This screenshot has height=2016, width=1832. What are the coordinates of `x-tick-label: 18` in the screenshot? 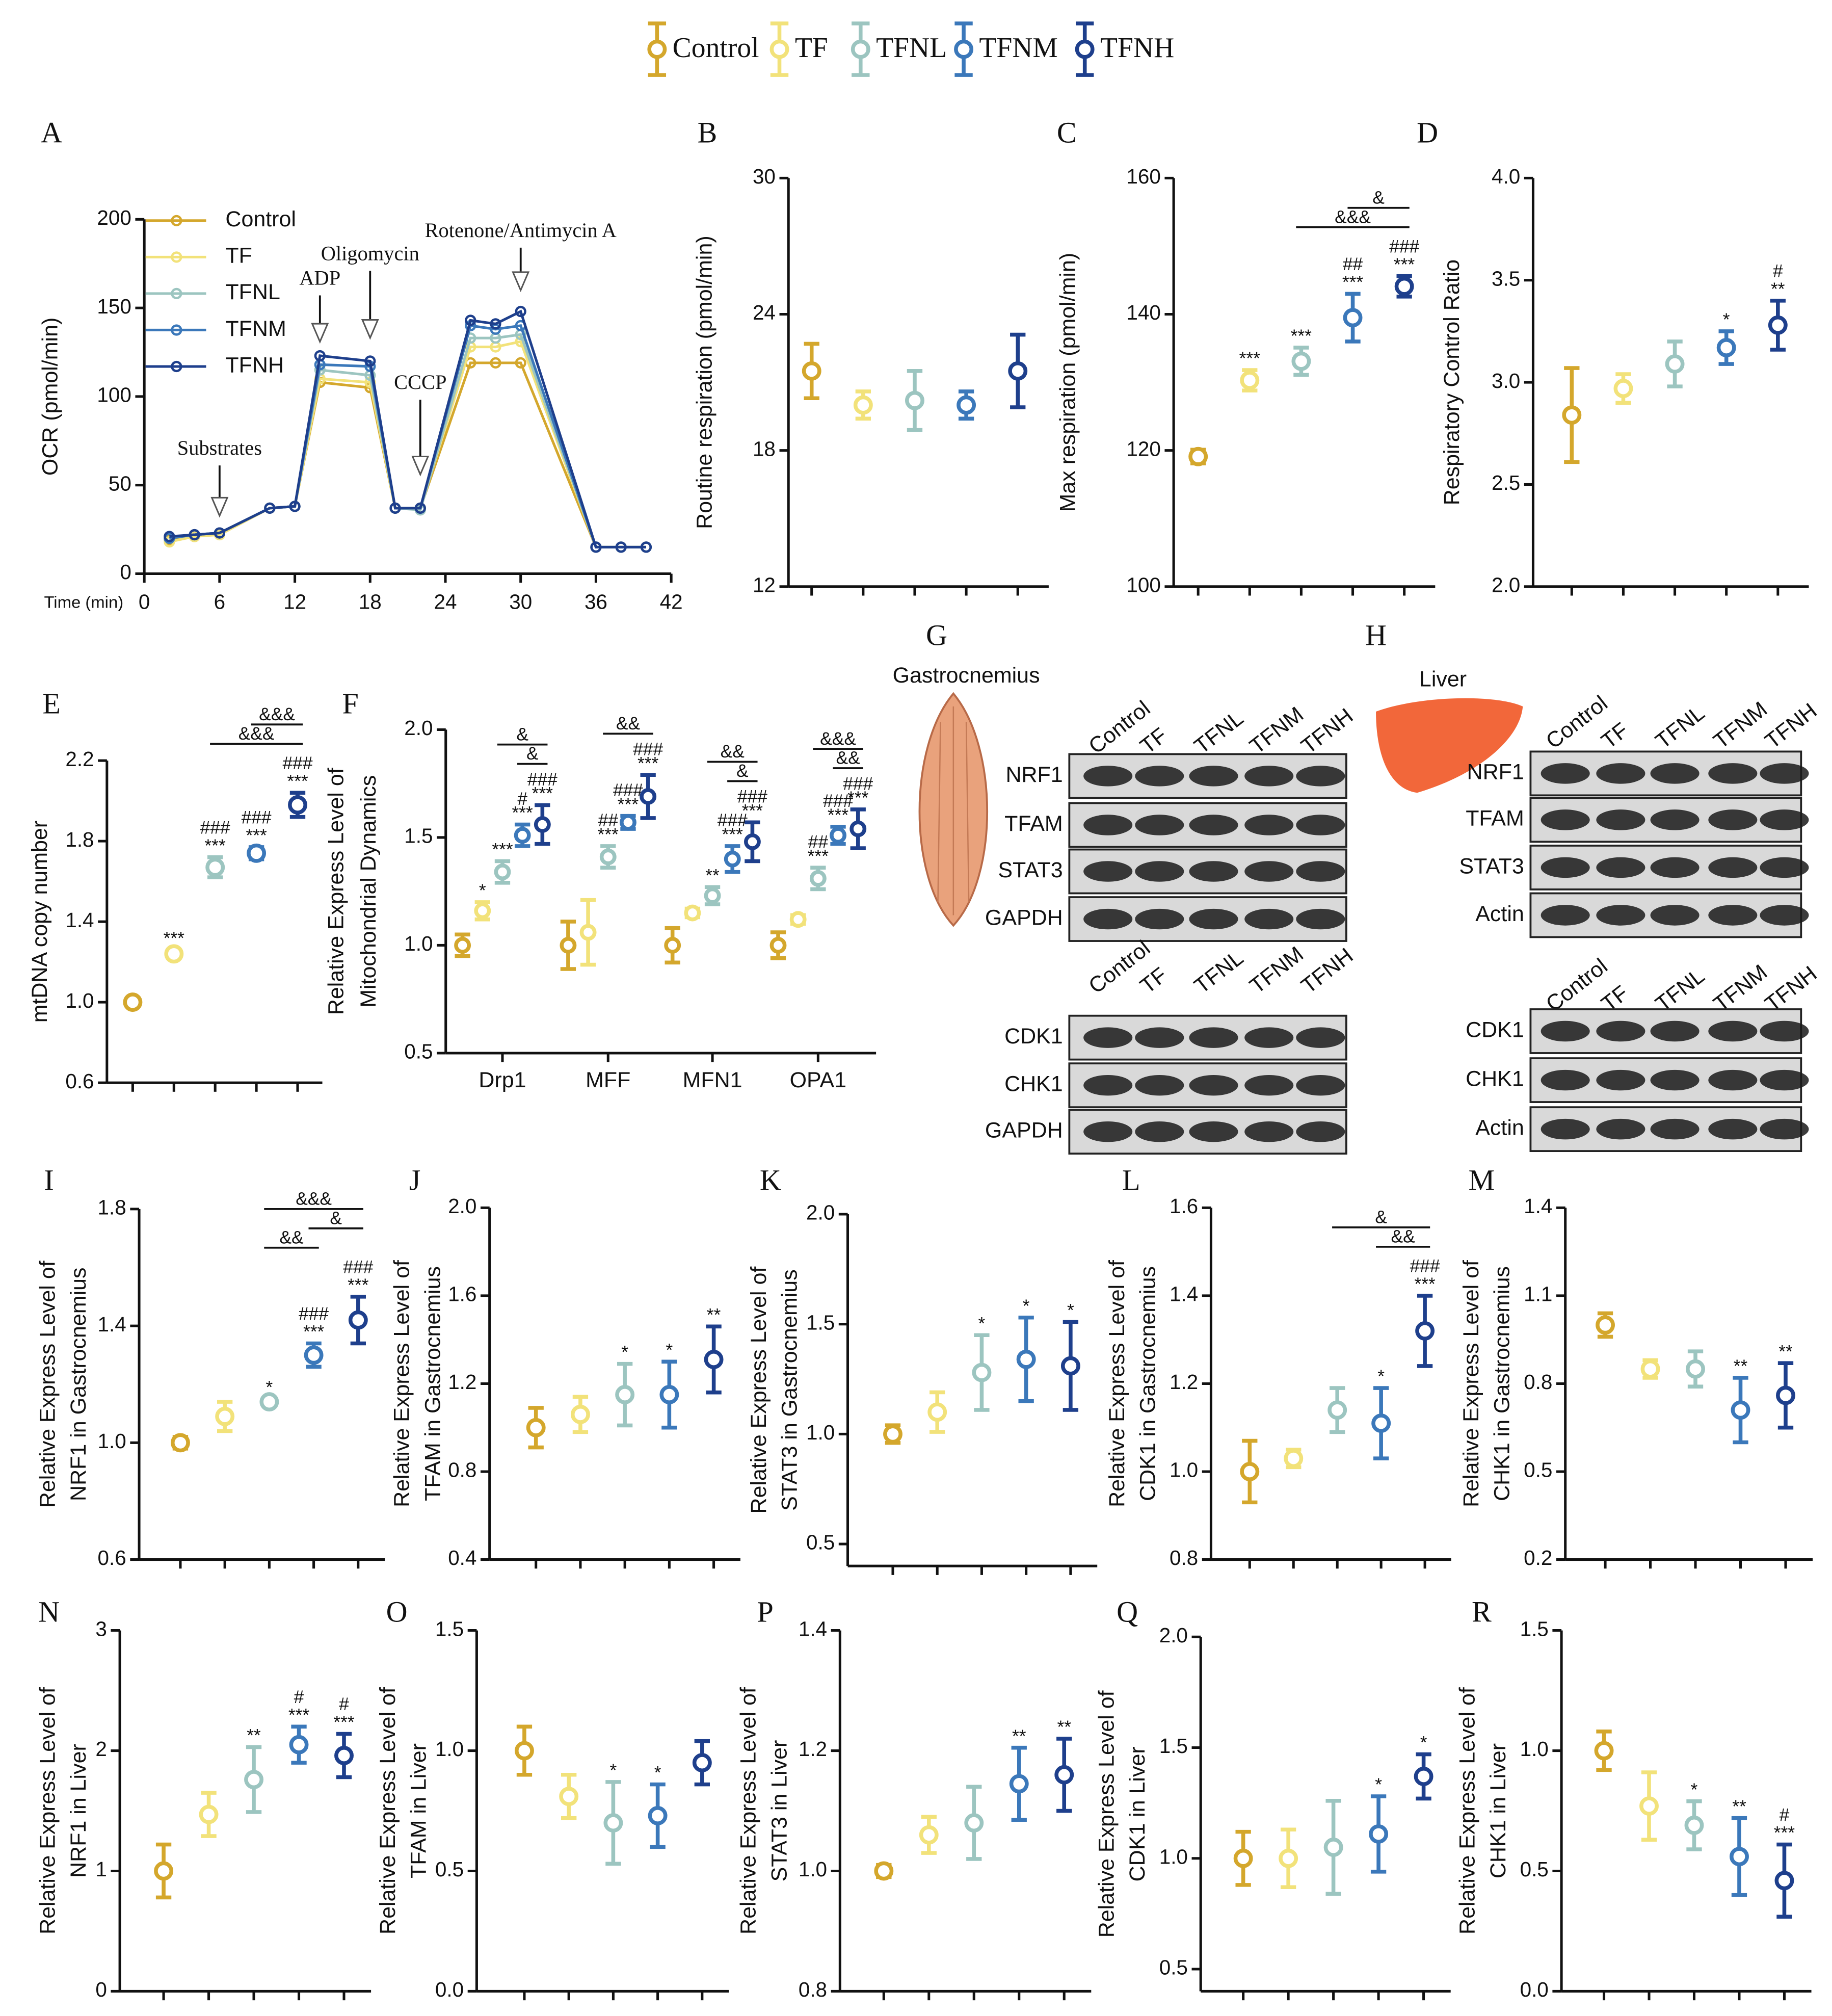 It's located at (370, 601).